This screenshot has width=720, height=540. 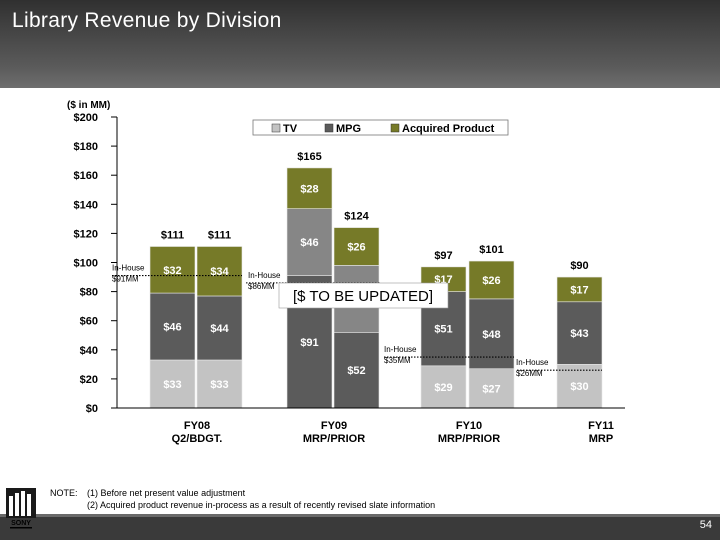 I want to click on y-tick-label: $20, so click(x=89, y=380).